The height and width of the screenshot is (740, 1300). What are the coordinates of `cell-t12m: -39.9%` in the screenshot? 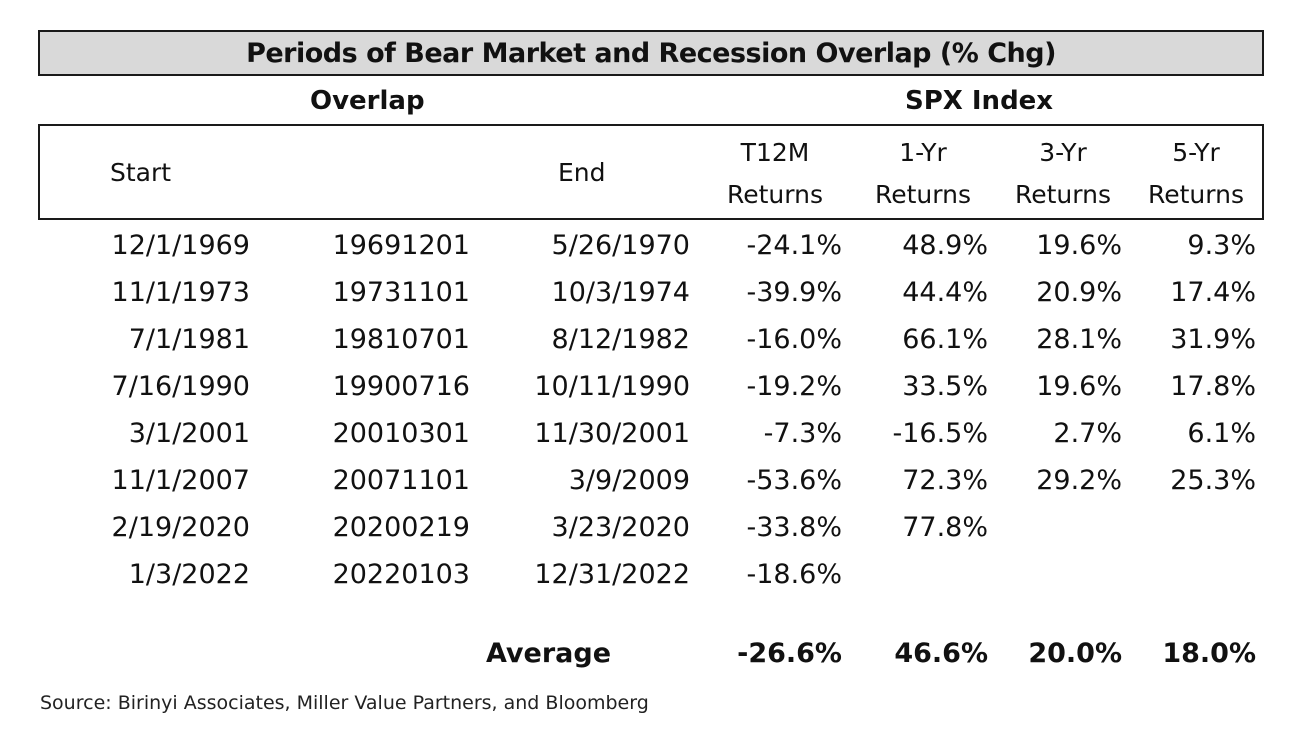 It's located at (794, 292).